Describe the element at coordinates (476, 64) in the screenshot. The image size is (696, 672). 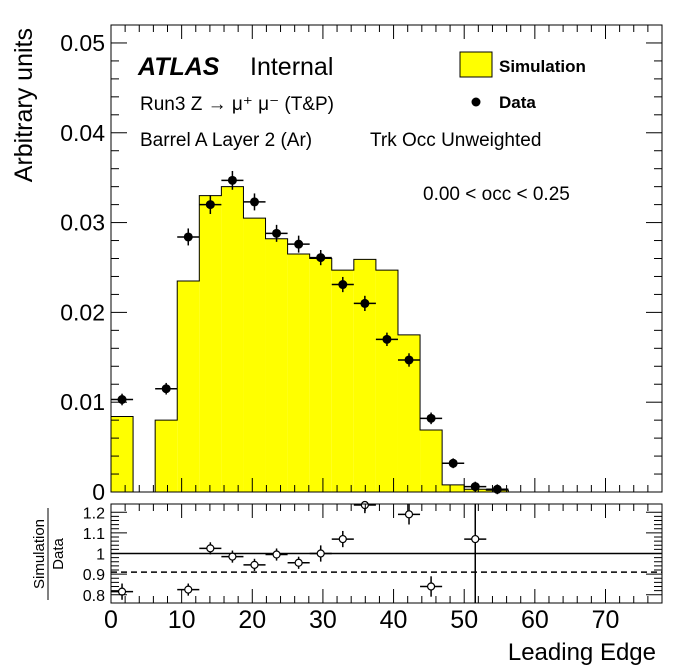
I see `legend-simulation-swatch` at that location.